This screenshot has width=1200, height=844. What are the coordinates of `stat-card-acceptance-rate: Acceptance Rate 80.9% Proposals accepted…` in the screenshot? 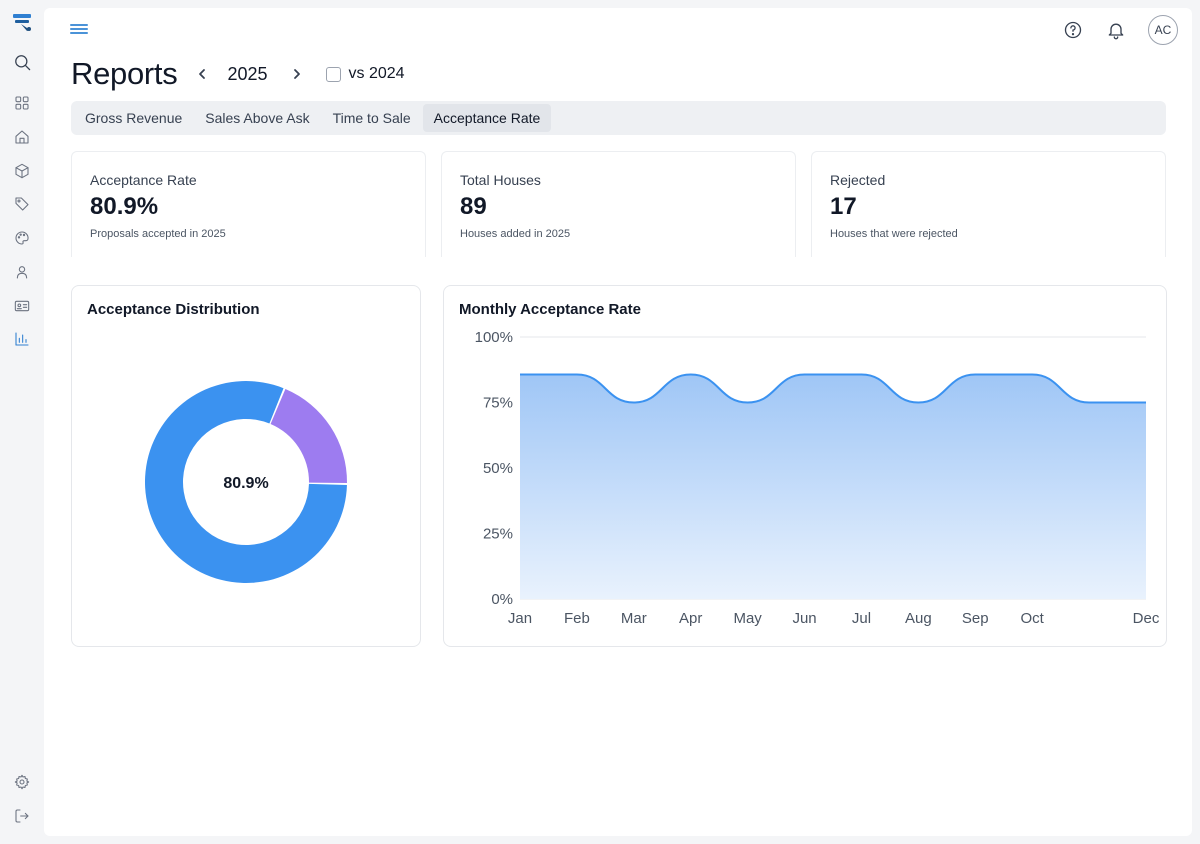 It's located at (248, 204).